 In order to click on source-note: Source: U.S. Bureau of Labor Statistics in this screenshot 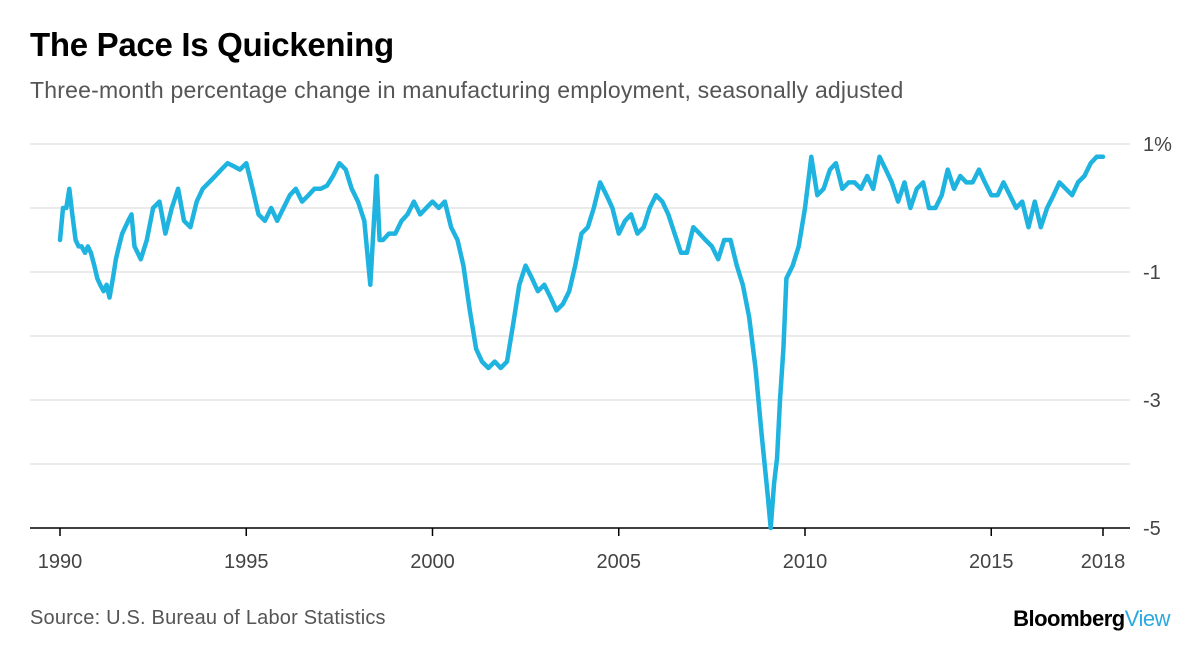, I will do `click(208, 618)`.